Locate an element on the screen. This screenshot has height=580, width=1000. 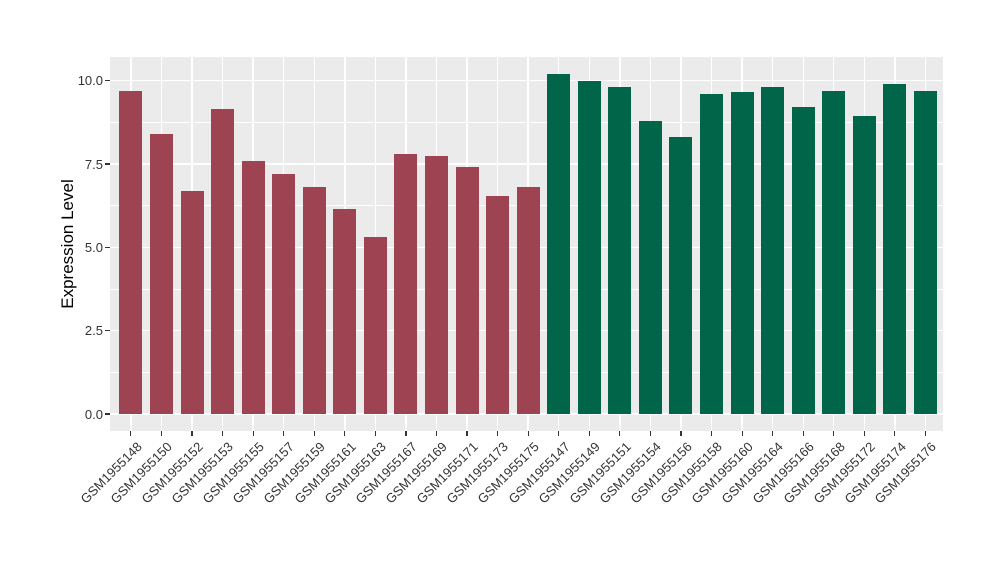
y-tick-label: 5.0 is located at coordinates (93, 247).